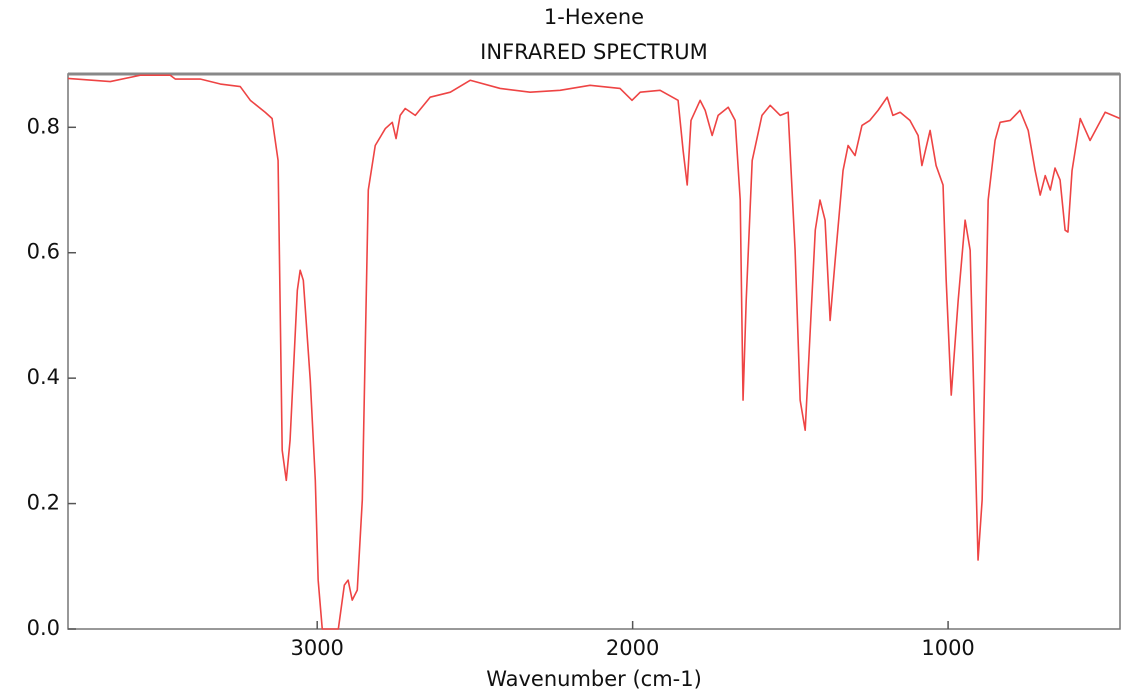 Image resolution: width=1131 pixels, height=691 pixels. Describe the element at coordinates (43, 252) in the screenshot. I see `y-tick-label: 0.6` at that location.